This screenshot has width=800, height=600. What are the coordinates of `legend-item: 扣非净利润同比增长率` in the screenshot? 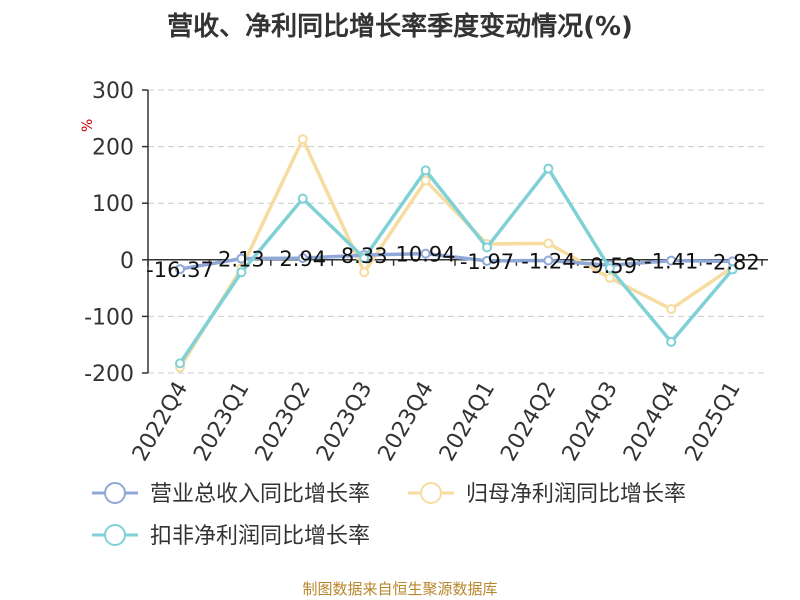 It's located at (231, 536).